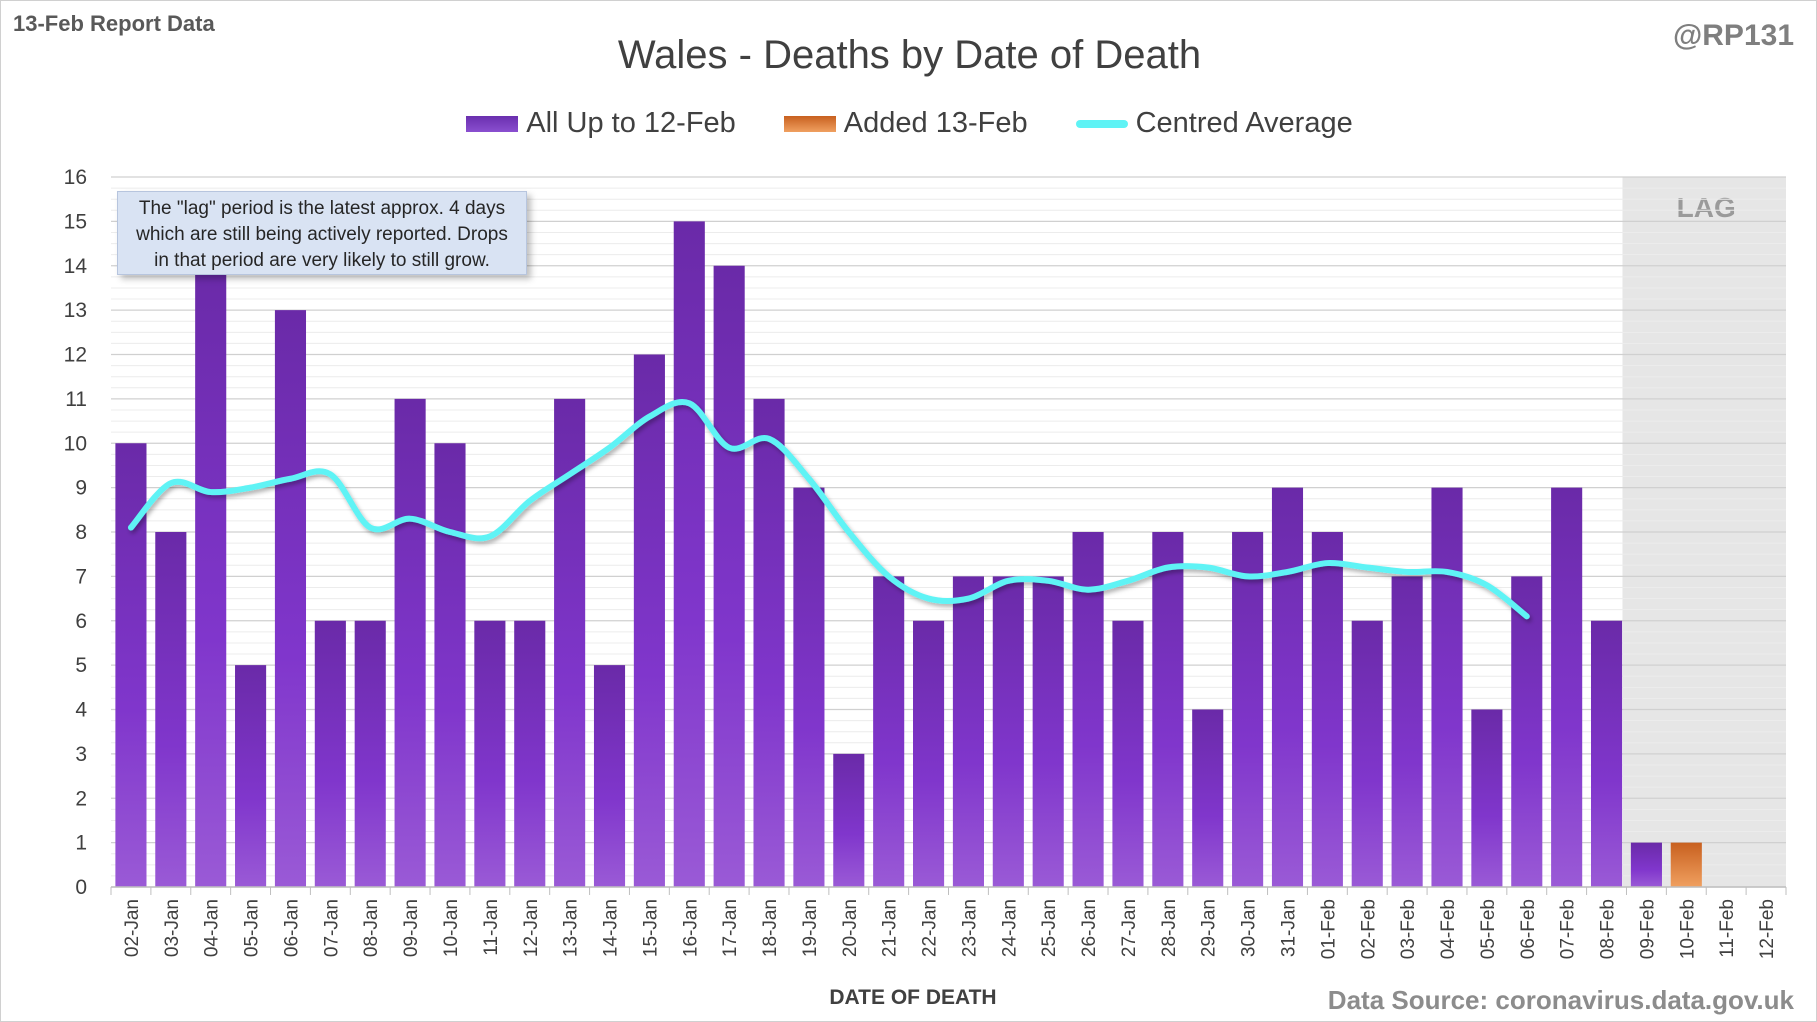 The width and height of the screenshot is (1817, 1022). What do you see at coordinates (969, 928) in the screenshot?
I see `x-tick-label: 23-Jan` at bounding box center [969, 928].